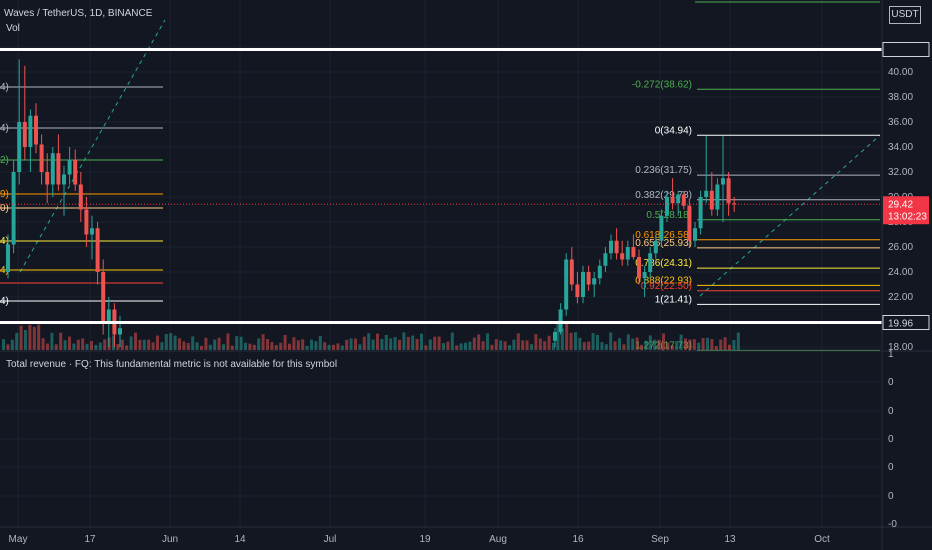 Image resolution: width=932 pixels, height=550 pixels. I want to click on price-tick-label: 40.00, so click(900, 72).